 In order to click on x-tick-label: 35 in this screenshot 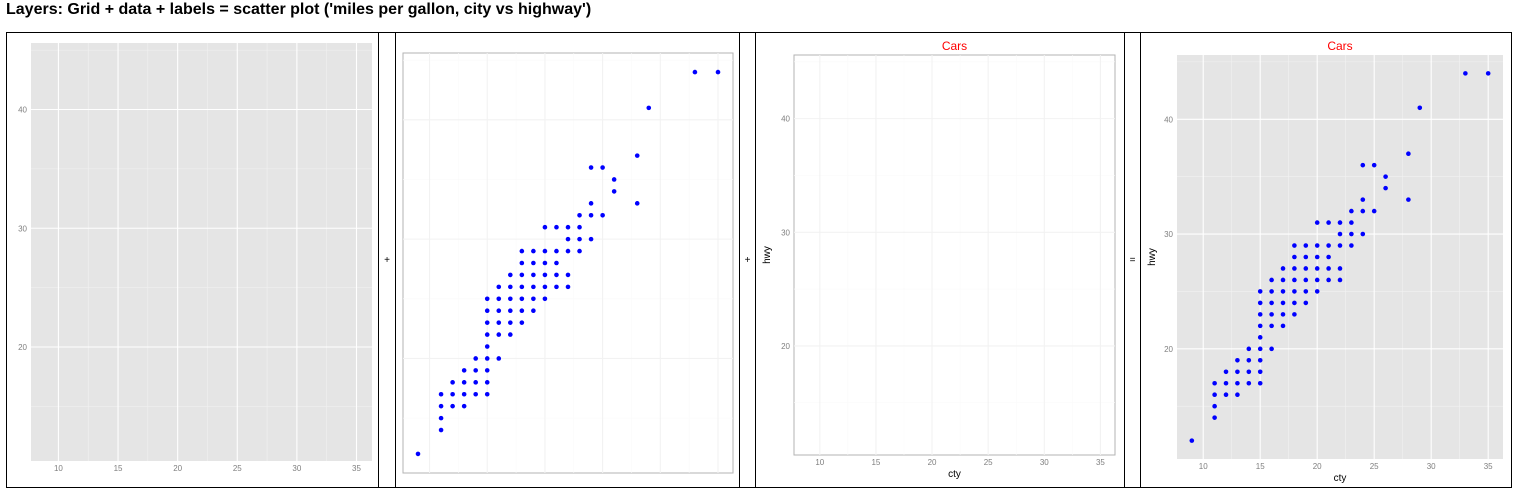, I will do `click(356, 468)`.